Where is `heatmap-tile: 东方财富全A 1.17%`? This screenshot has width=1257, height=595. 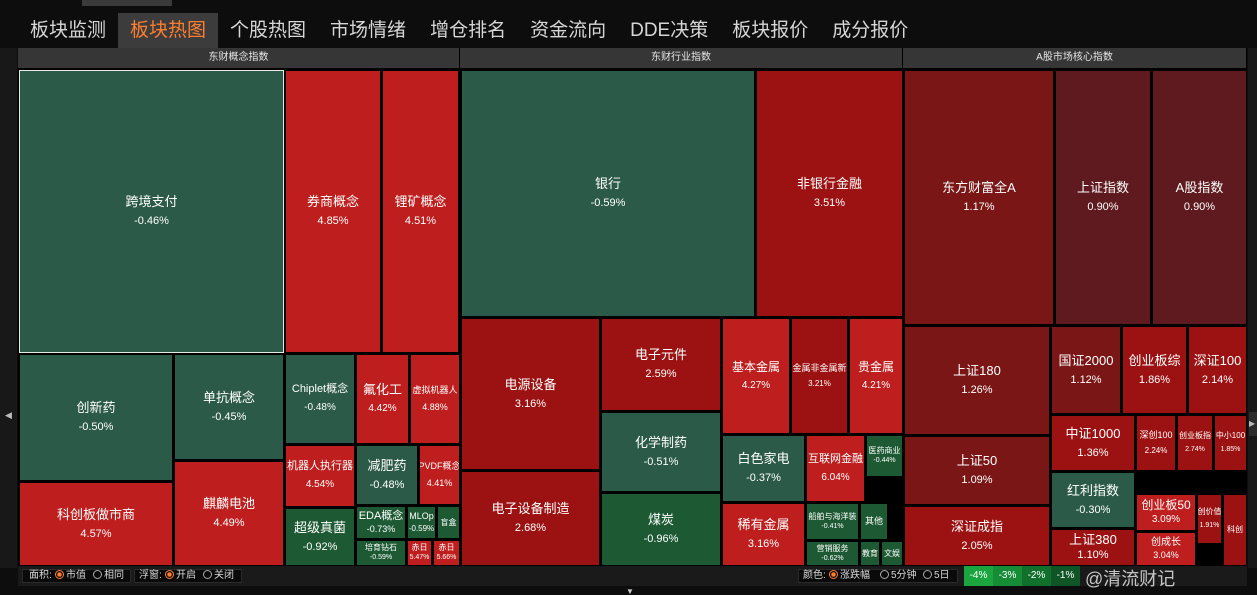
heatmap-tile: 东方财富全A 1.17% is located at coordinates (979, 197).